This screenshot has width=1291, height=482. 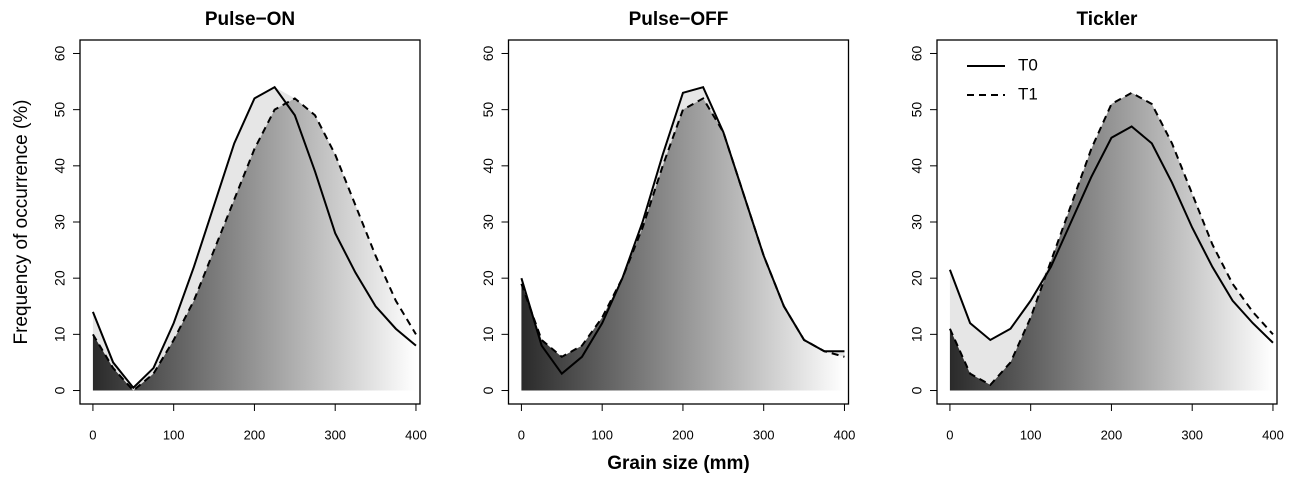 I want to click on panel-title: Pulse−ON, so click(x=250, y=19).